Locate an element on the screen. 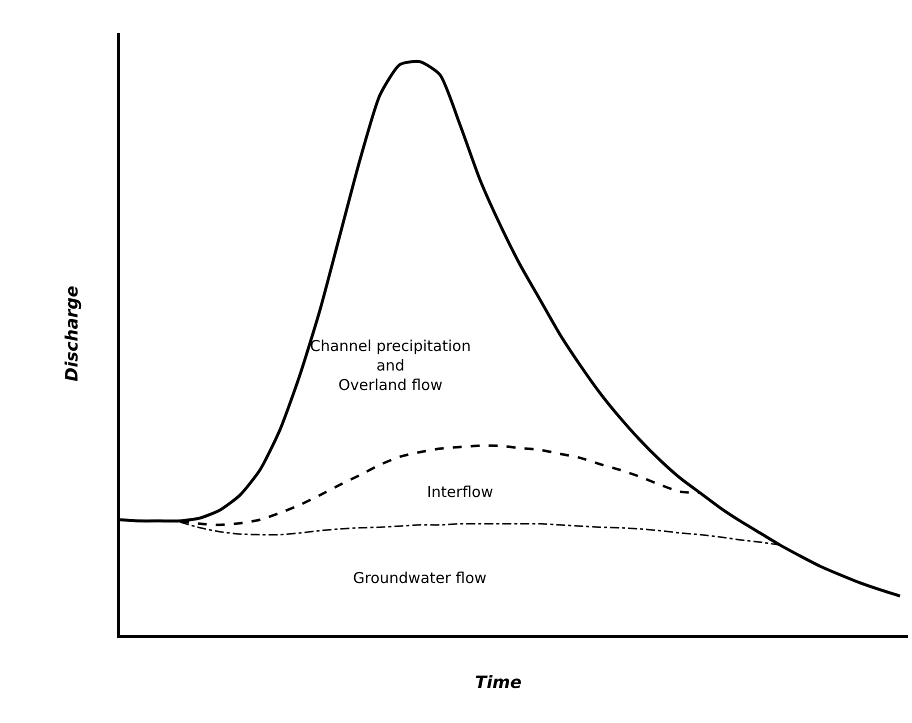  annotation: Channel precipitation and Overland flow is located at coordinates (390, 365).